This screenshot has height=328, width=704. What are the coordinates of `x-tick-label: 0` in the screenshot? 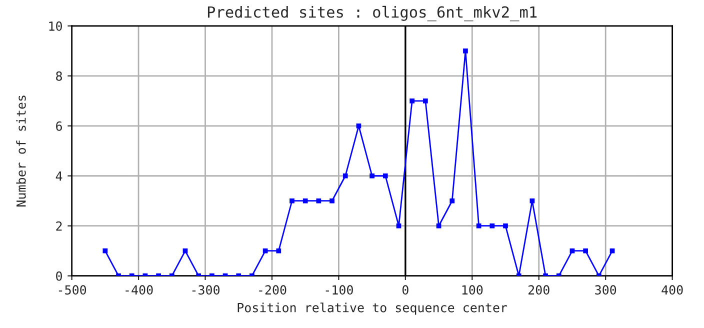 It's located at (405, 290).